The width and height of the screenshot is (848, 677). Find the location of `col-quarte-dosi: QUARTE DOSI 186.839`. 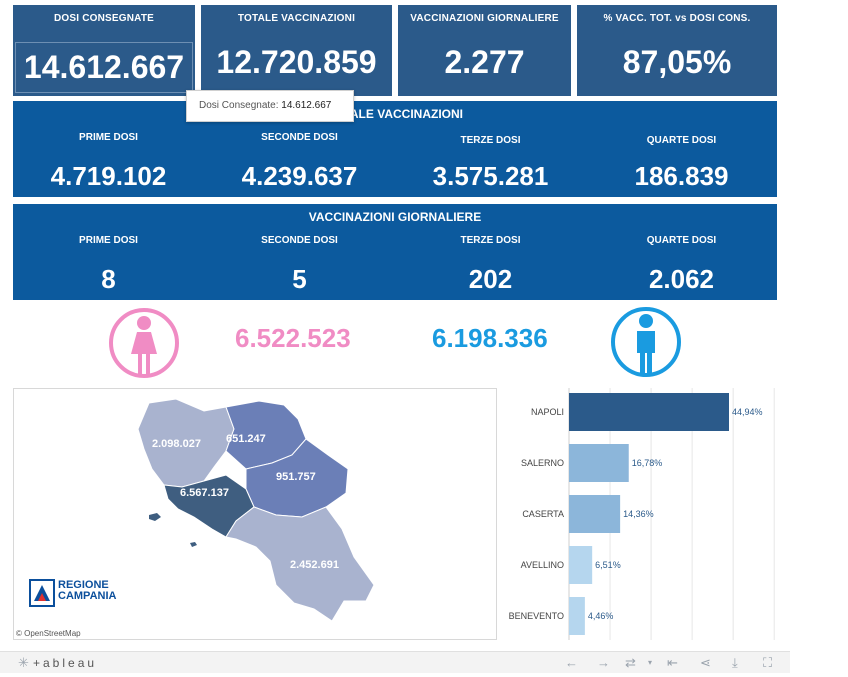

col-quarte-dosi: QUARTE DOSI 186.839 is located at coordinates (681, 163).